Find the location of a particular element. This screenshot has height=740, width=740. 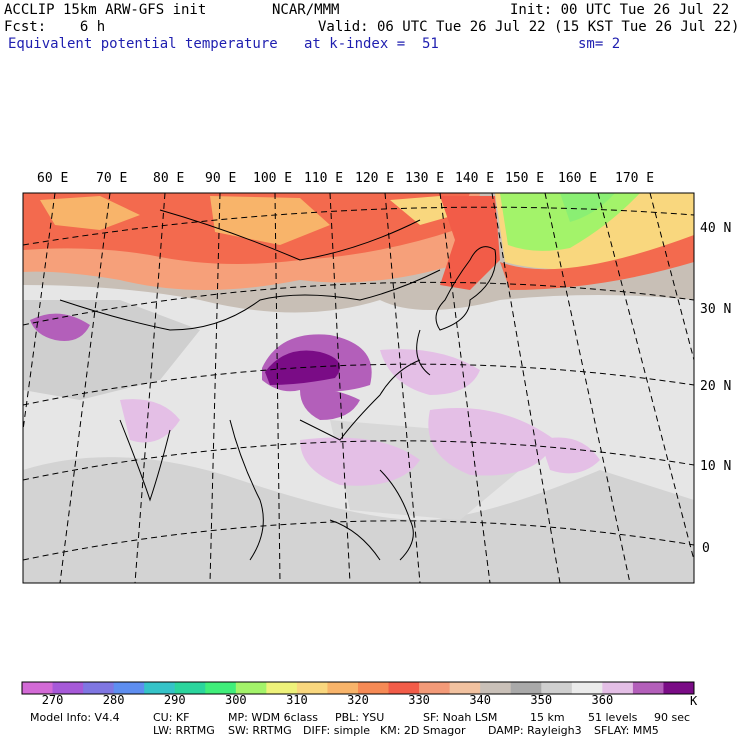

level-label: at k-index = 51 is located at coordinates (371, 44).